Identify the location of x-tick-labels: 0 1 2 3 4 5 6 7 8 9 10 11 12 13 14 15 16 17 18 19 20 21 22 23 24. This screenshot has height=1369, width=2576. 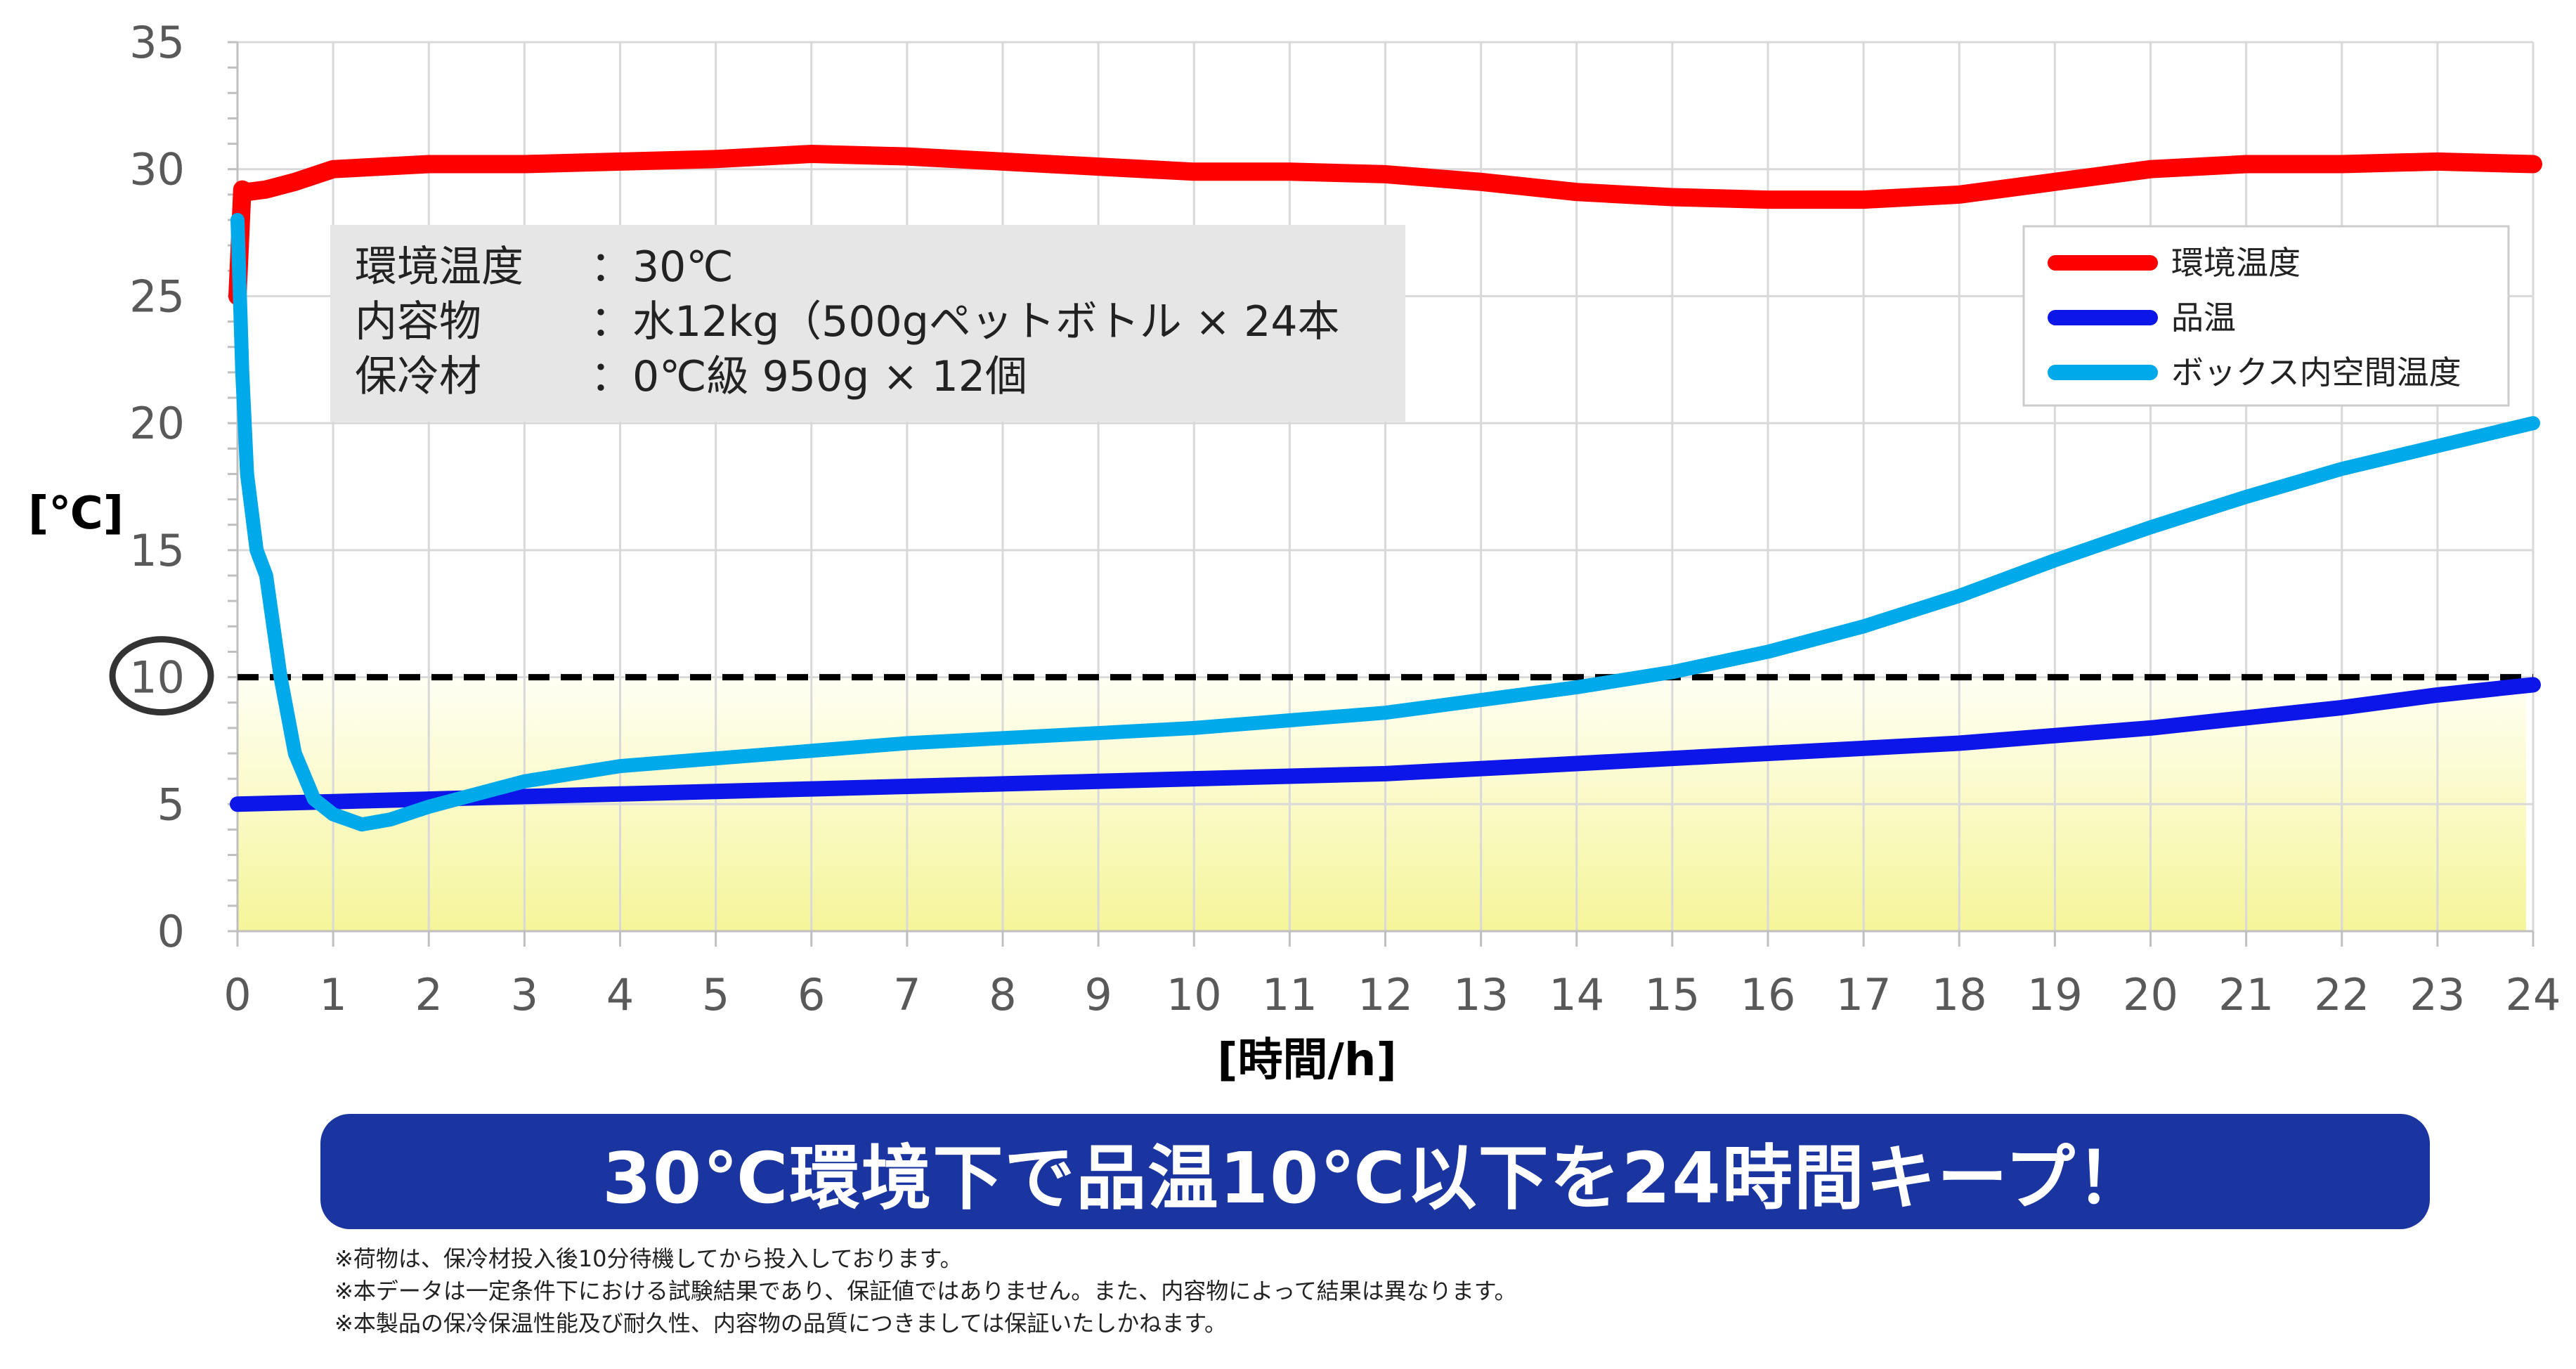
(1392, 994).